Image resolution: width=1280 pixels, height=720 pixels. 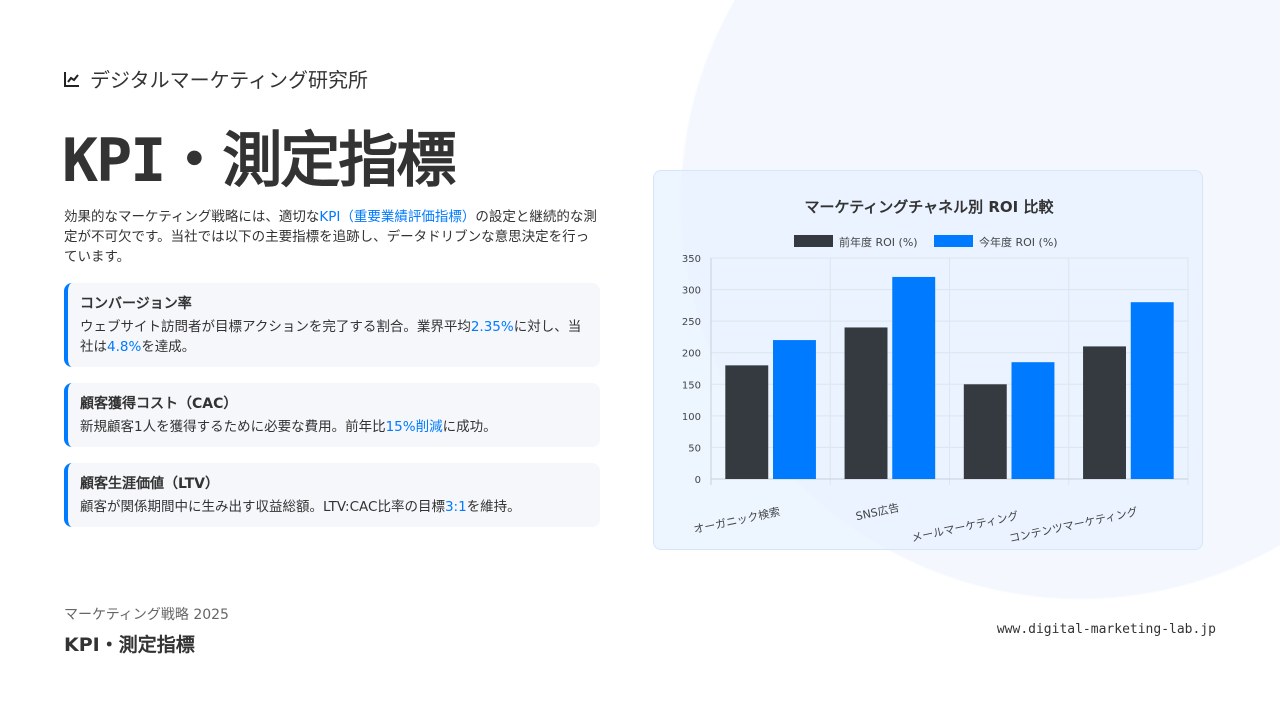 What do you see at coordinates (146, 615) in the screenshot?
I see `footer-subtitle: マーケティング戦略 2025` at bounding box center [146, 615].